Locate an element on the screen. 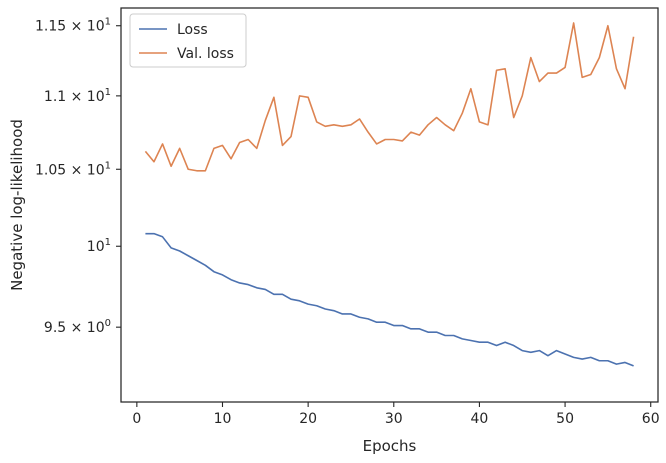 This screenshot has width=666, height=463. y-tick-label: 1.15 × 10¹ is located at coordinates (73, 26).